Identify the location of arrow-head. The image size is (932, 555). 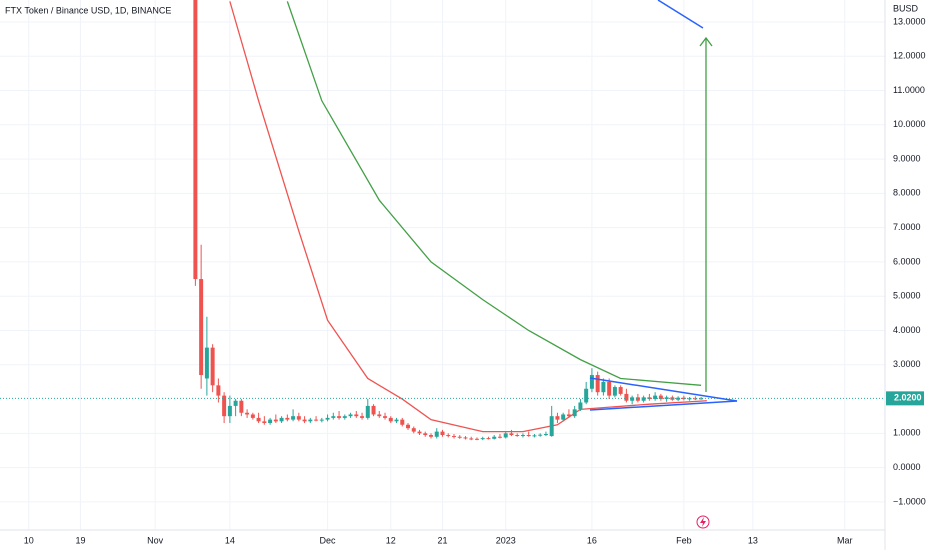
(706, 41).